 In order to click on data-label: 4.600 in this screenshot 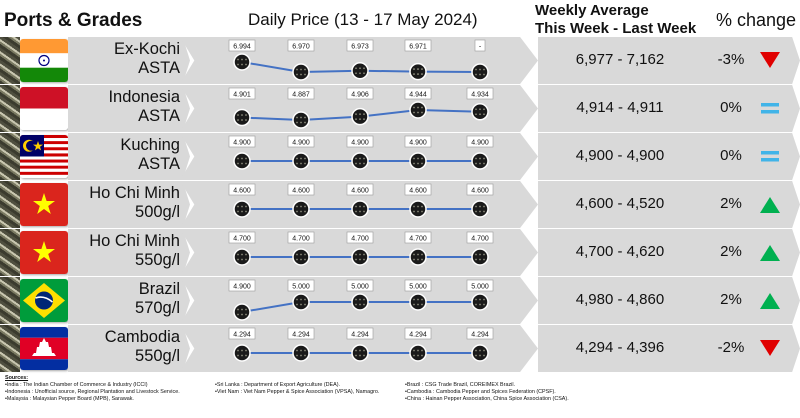, I will do `click(480, 191)`.